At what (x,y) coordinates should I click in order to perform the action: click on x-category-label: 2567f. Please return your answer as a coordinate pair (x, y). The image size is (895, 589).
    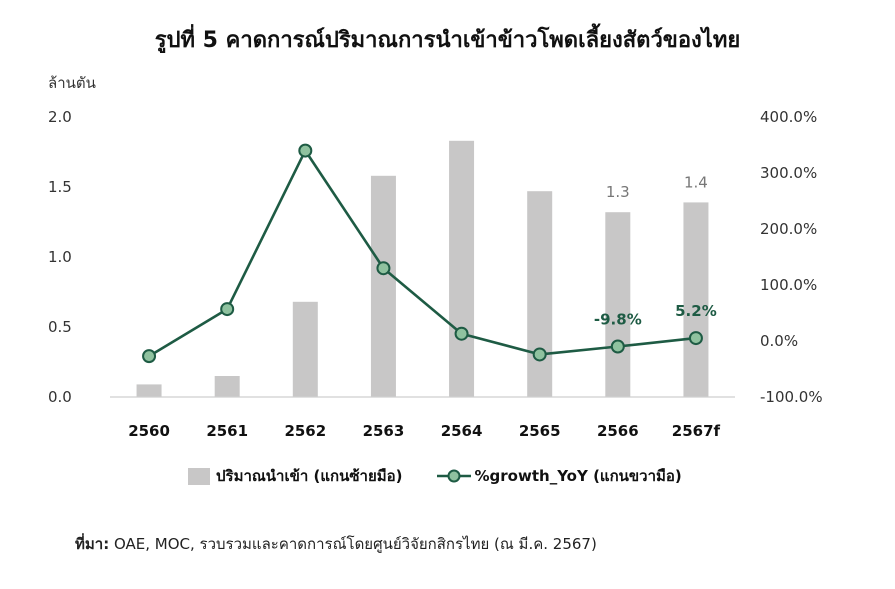
    Looking at the image, I should click on (696, 431).